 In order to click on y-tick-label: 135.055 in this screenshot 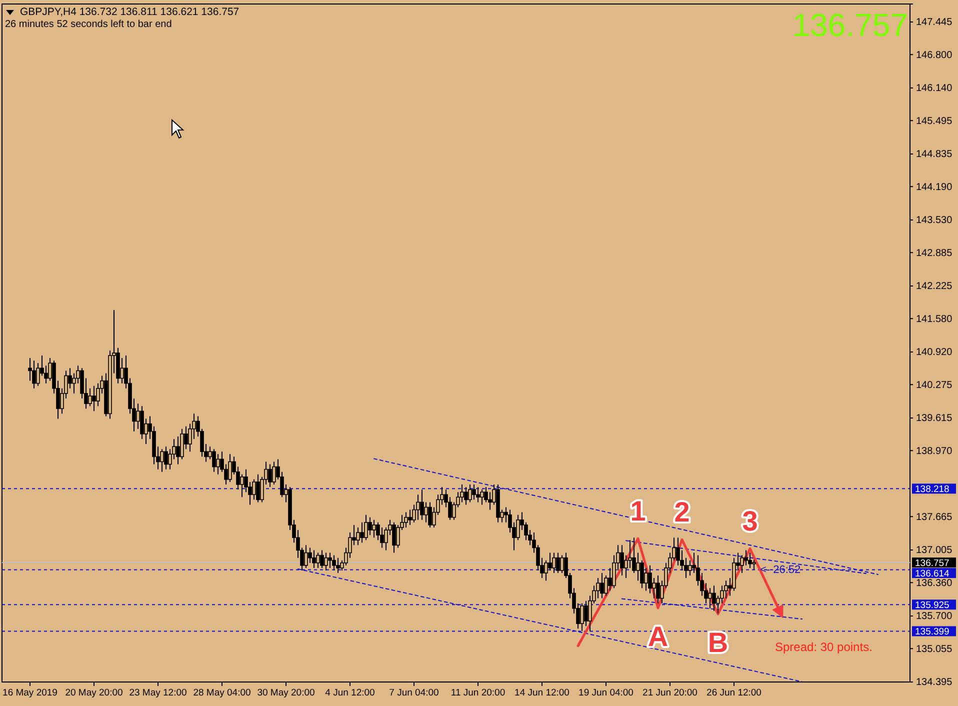, I will do `click(934, 649)`.